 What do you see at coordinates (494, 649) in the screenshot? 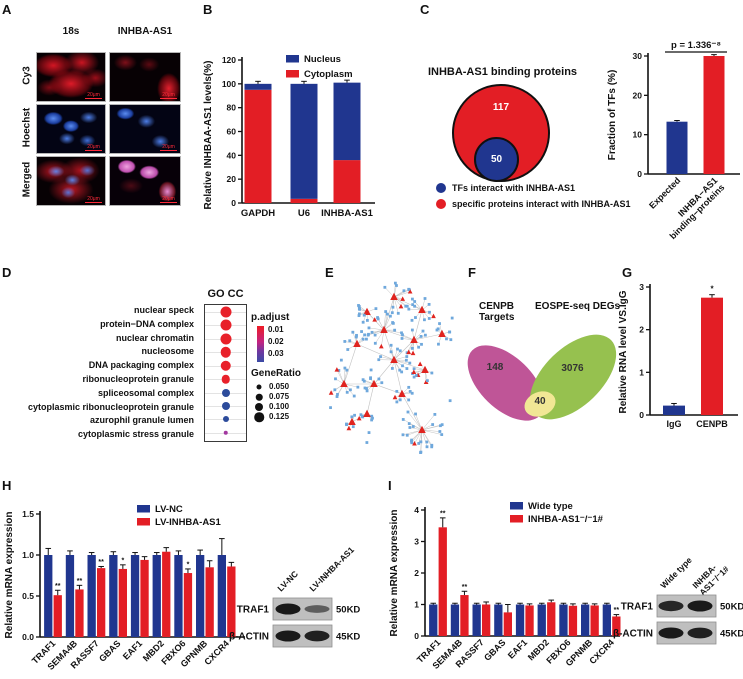
I see `x-category-label: GBAS` at bounding box center [494, 649].